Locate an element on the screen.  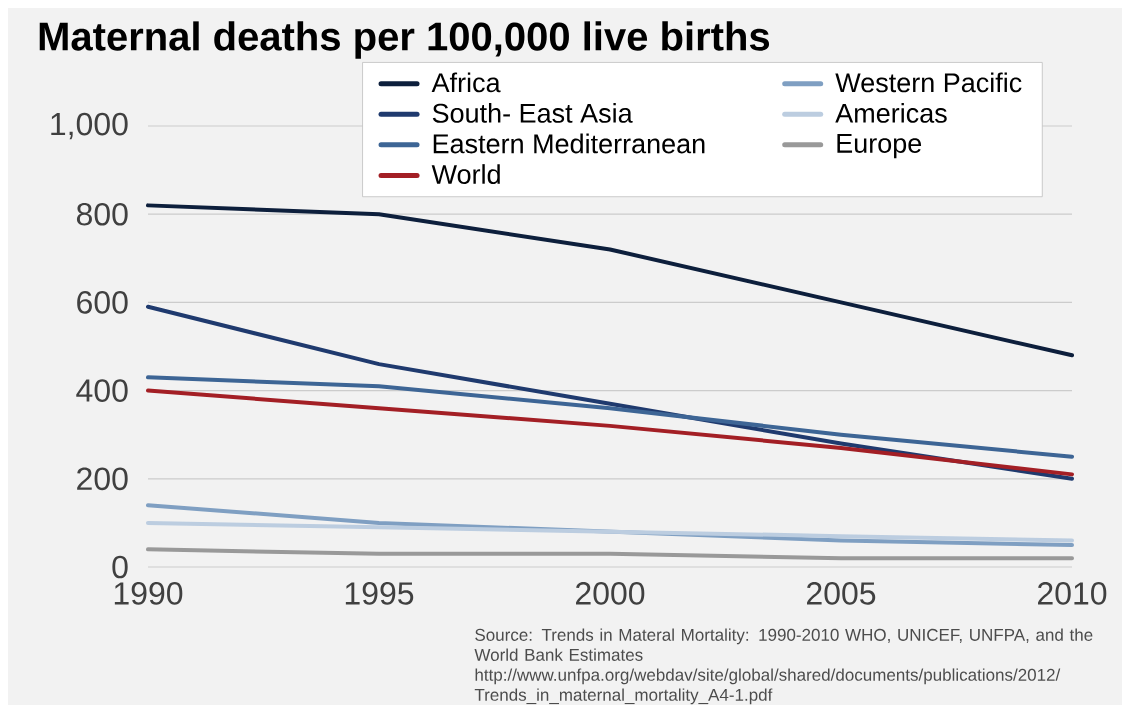
legend-label: South- East Asia is located at coordinates (532, 113).